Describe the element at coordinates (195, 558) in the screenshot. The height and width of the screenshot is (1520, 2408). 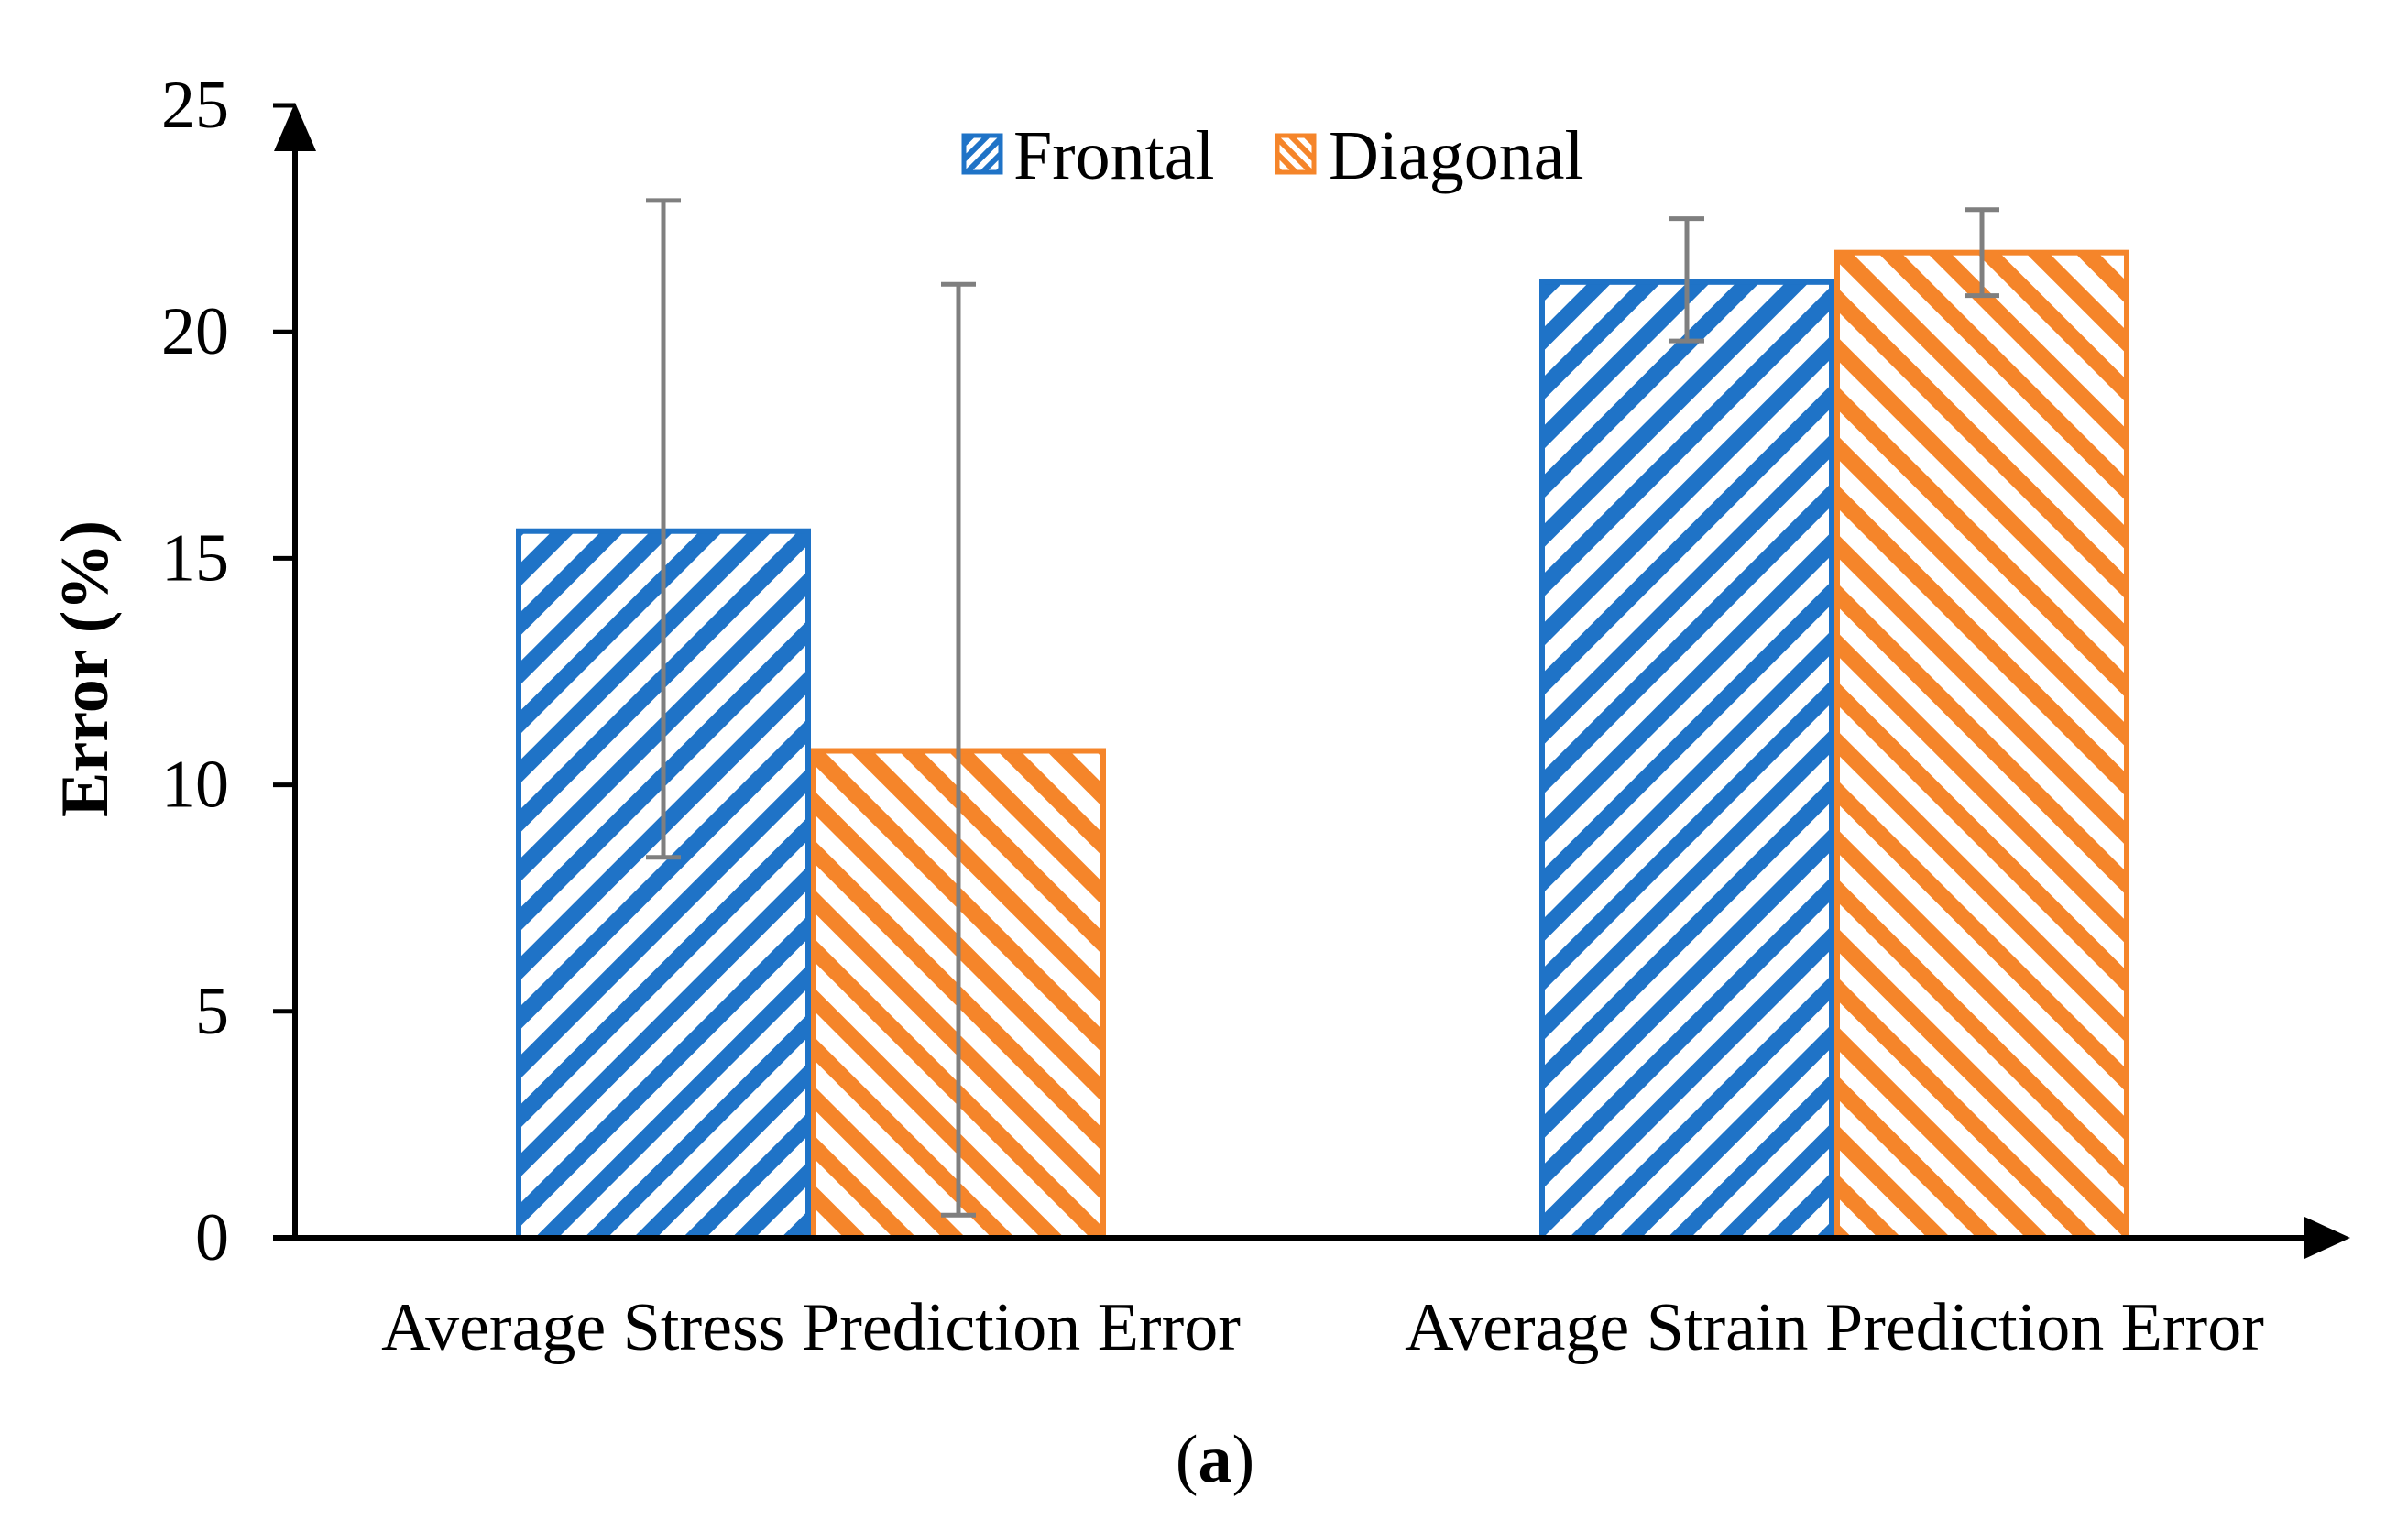
I see `y-tick-label: 15` at that location.